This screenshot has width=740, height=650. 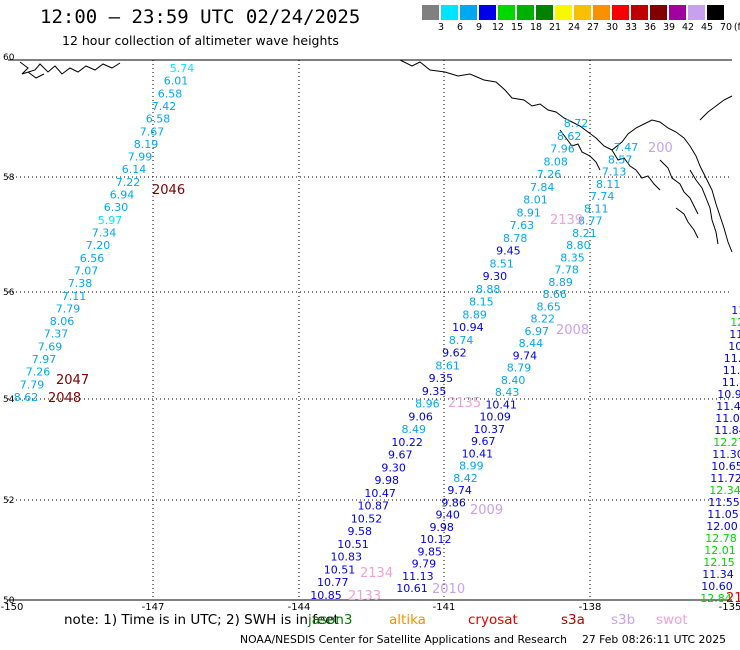 I want to click on wave-height-value: 7.63, so click(x=522, y=225).